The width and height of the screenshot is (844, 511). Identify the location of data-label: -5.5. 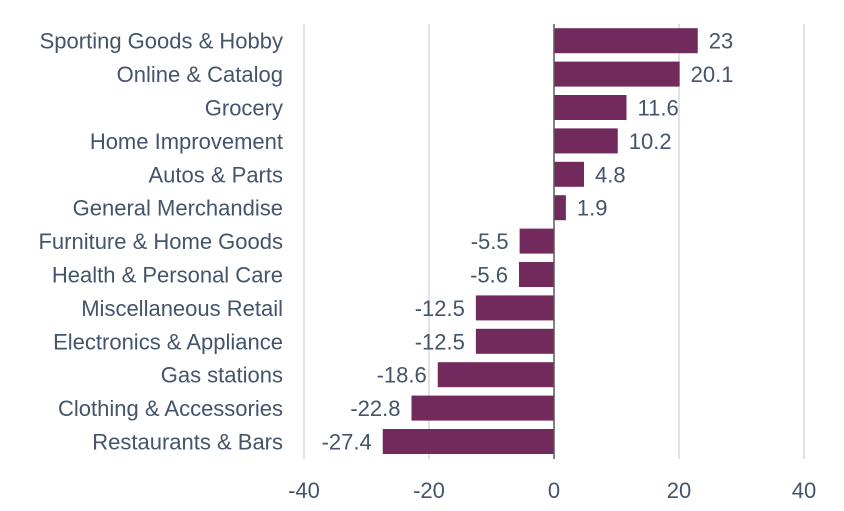
(490, 241).